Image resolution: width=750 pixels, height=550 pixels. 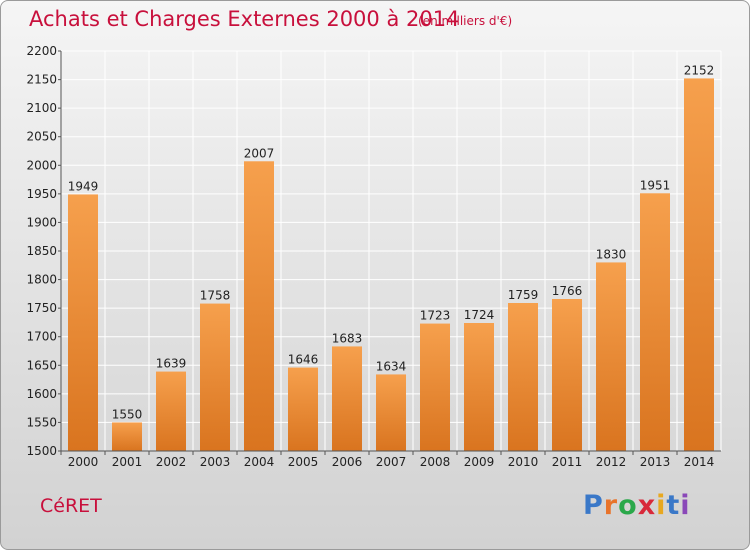 I want to click on bar-2002, so click(x=171, y=411).